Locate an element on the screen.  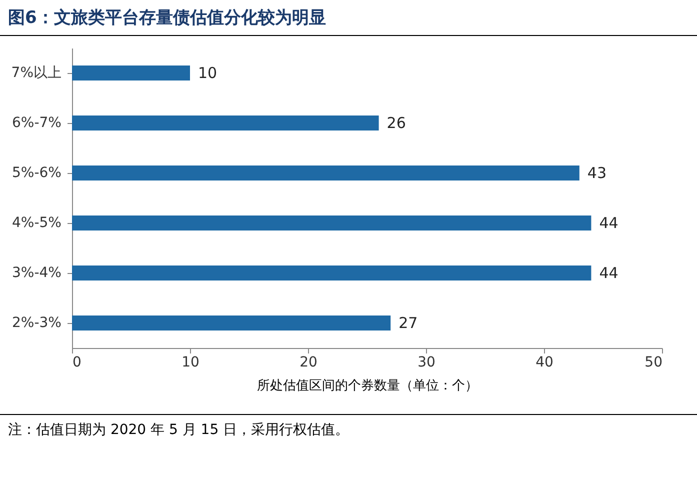
text: 注：估值日期为 2020 年 5 月 15 日，采用行权估值。 is located at coordinates (179, 430).